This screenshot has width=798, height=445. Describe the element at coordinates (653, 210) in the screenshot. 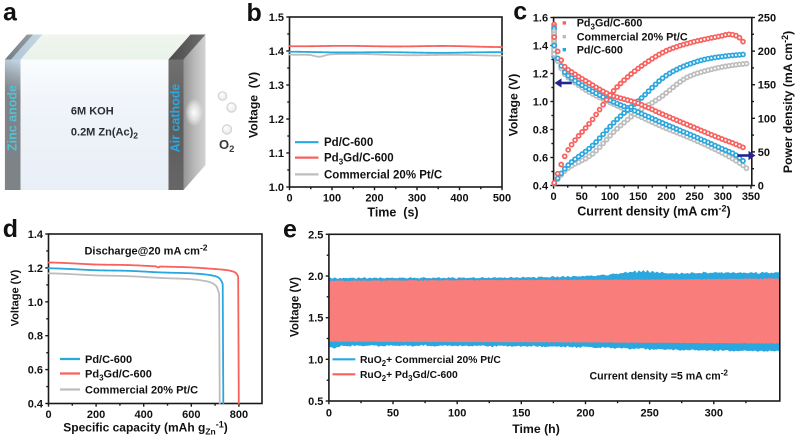

I see `svg-text: Current density (mA cm-2)` at that location.